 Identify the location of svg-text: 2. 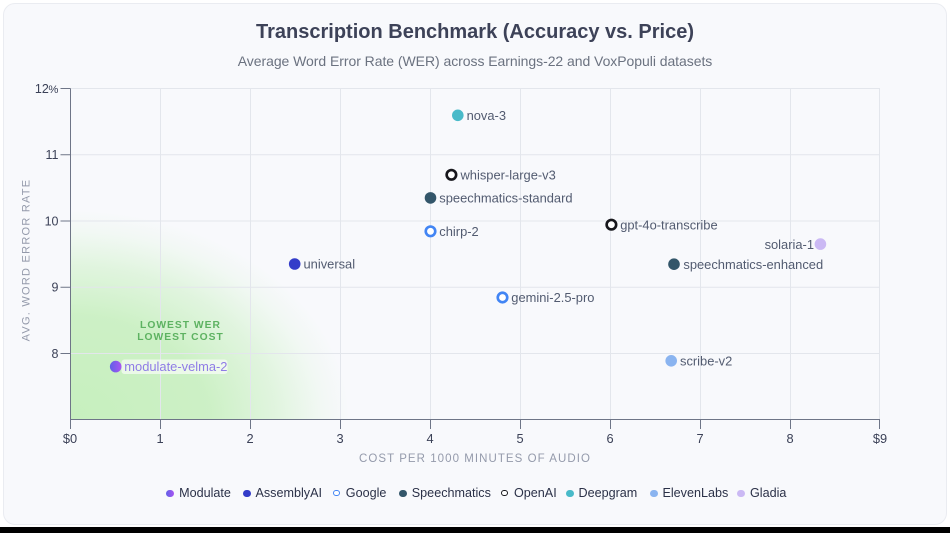
(249, 438).